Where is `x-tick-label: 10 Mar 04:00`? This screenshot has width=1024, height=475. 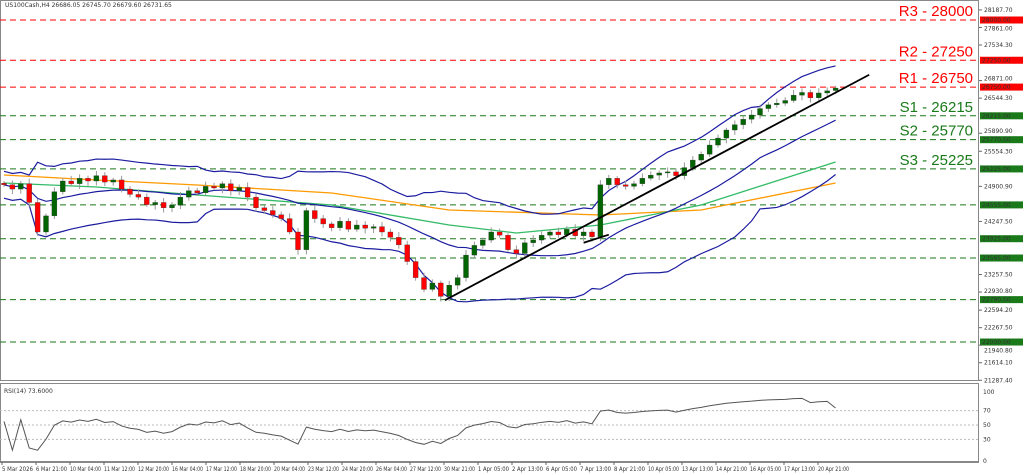
x-tick-label: 10 Mar 04:00 is located at coordinates (85, 469).